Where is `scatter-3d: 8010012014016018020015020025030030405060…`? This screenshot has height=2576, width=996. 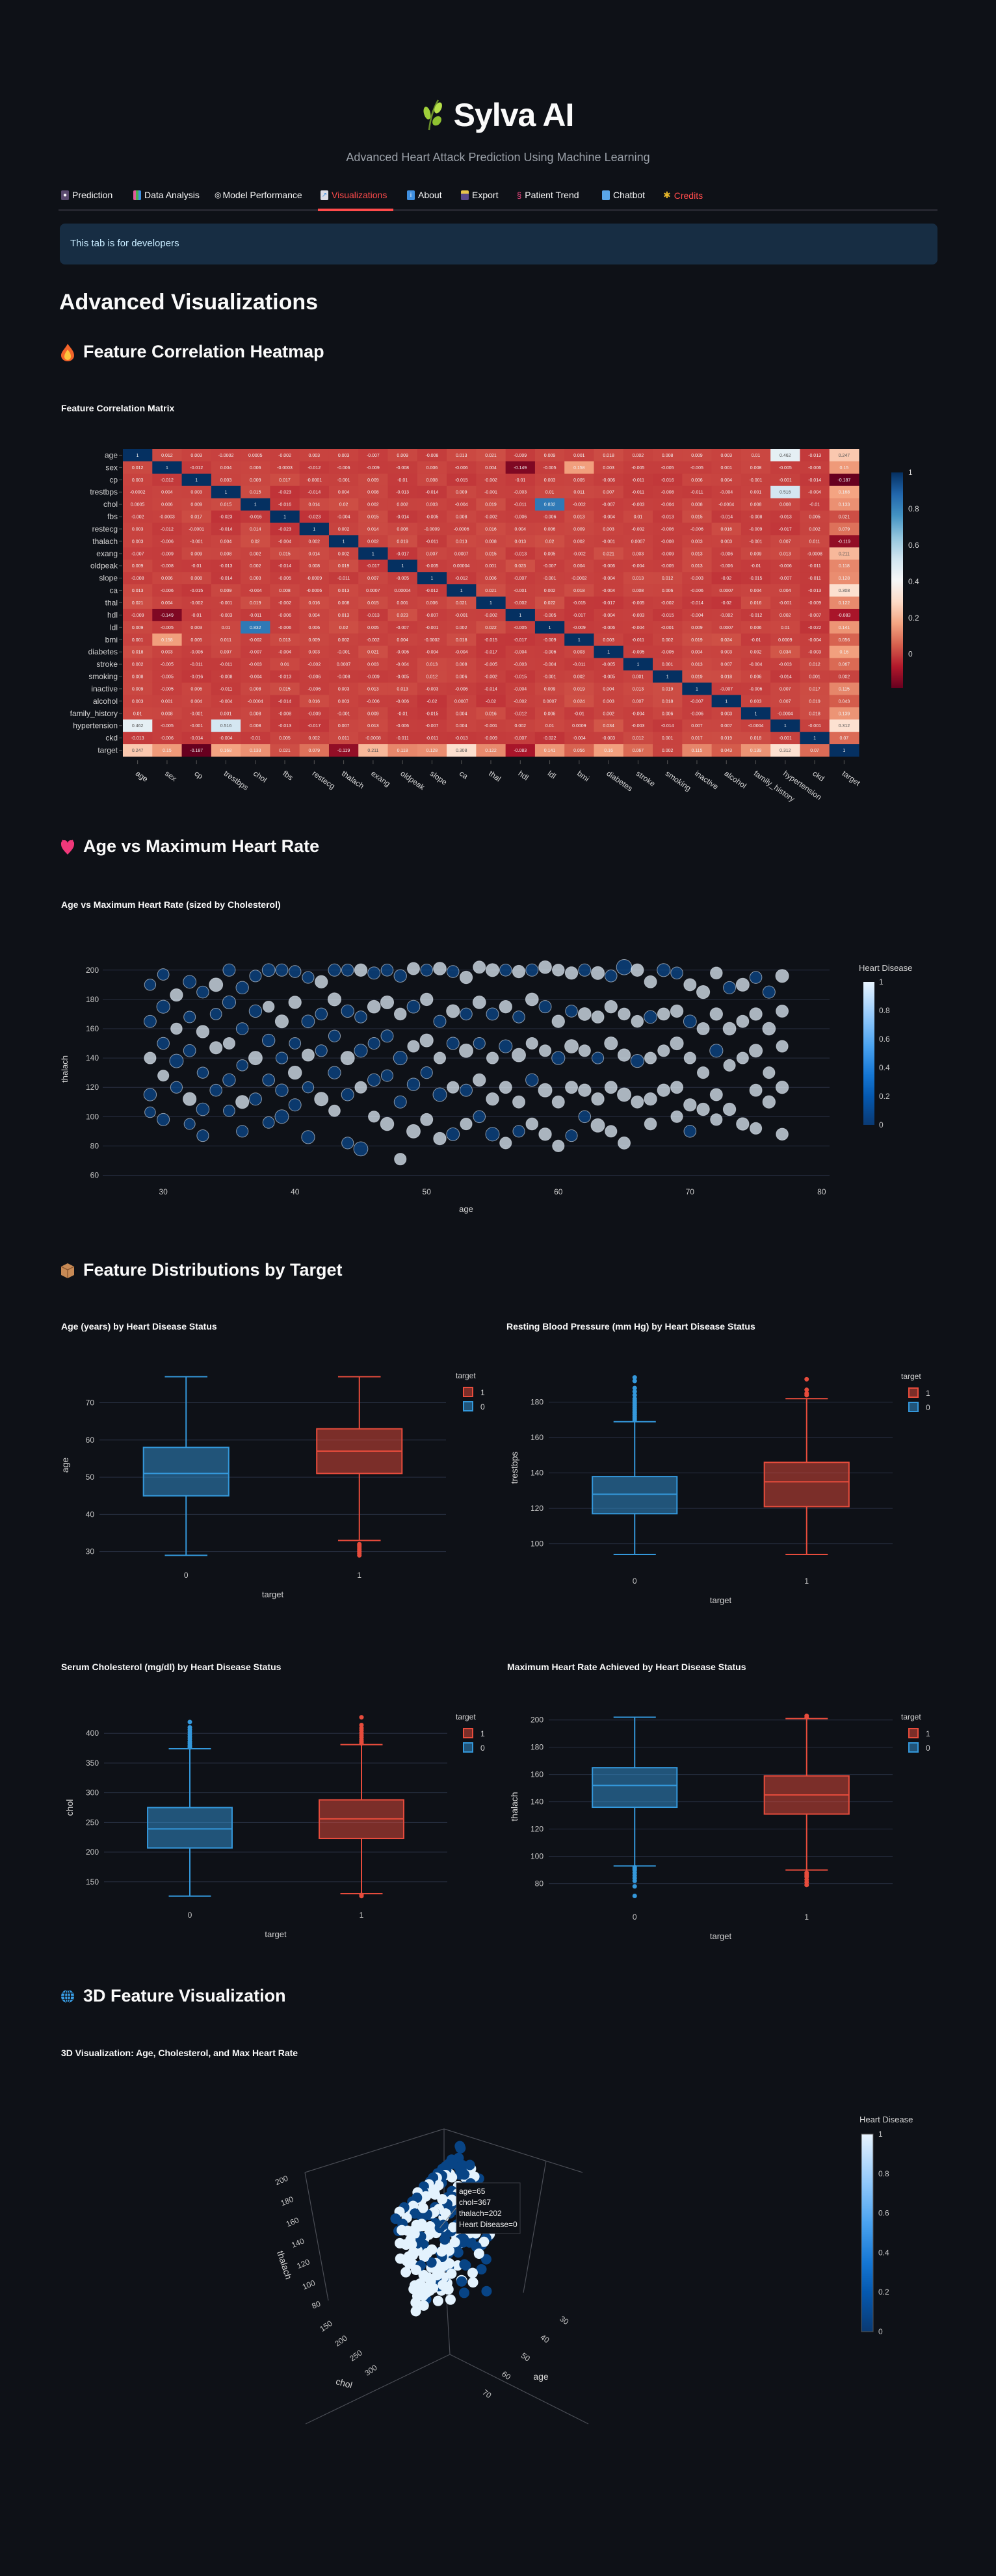
scatter-3d: 8010012014016018020015020025030030405060… is located at coordinates (498, 2246).